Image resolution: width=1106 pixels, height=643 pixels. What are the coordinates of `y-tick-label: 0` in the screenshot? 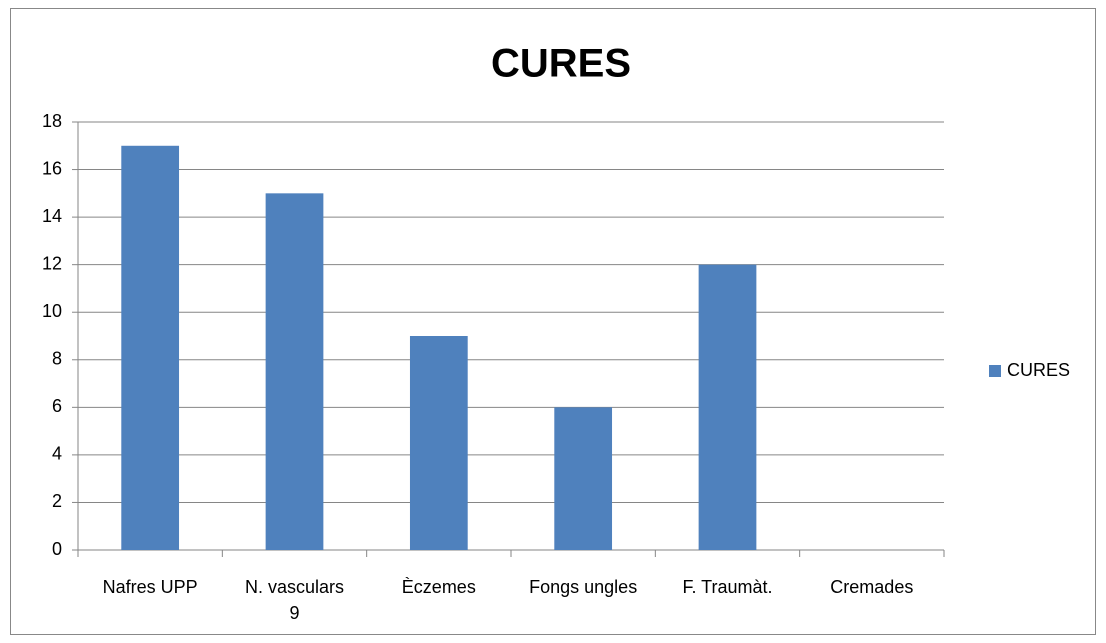 It's located at (57, 549).